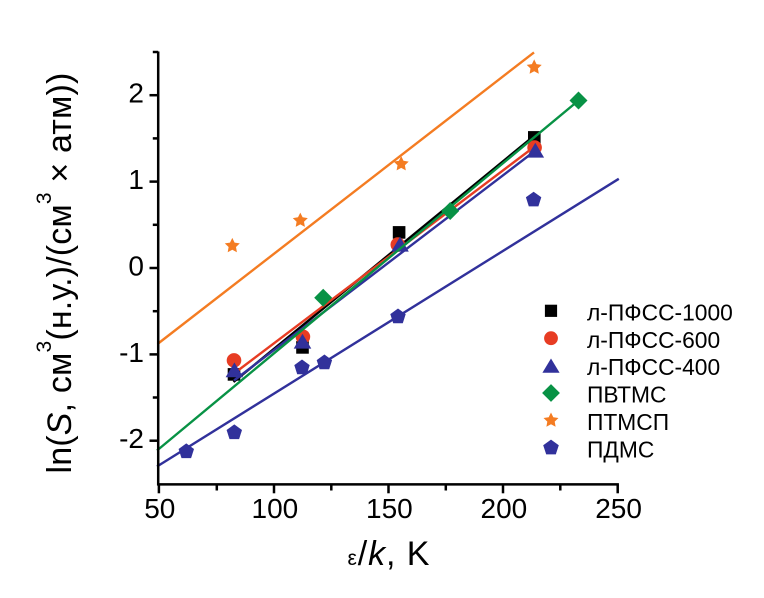 This screenshot has height=598, width=764. I want to click on svg-text: 2, so click(136, 93).